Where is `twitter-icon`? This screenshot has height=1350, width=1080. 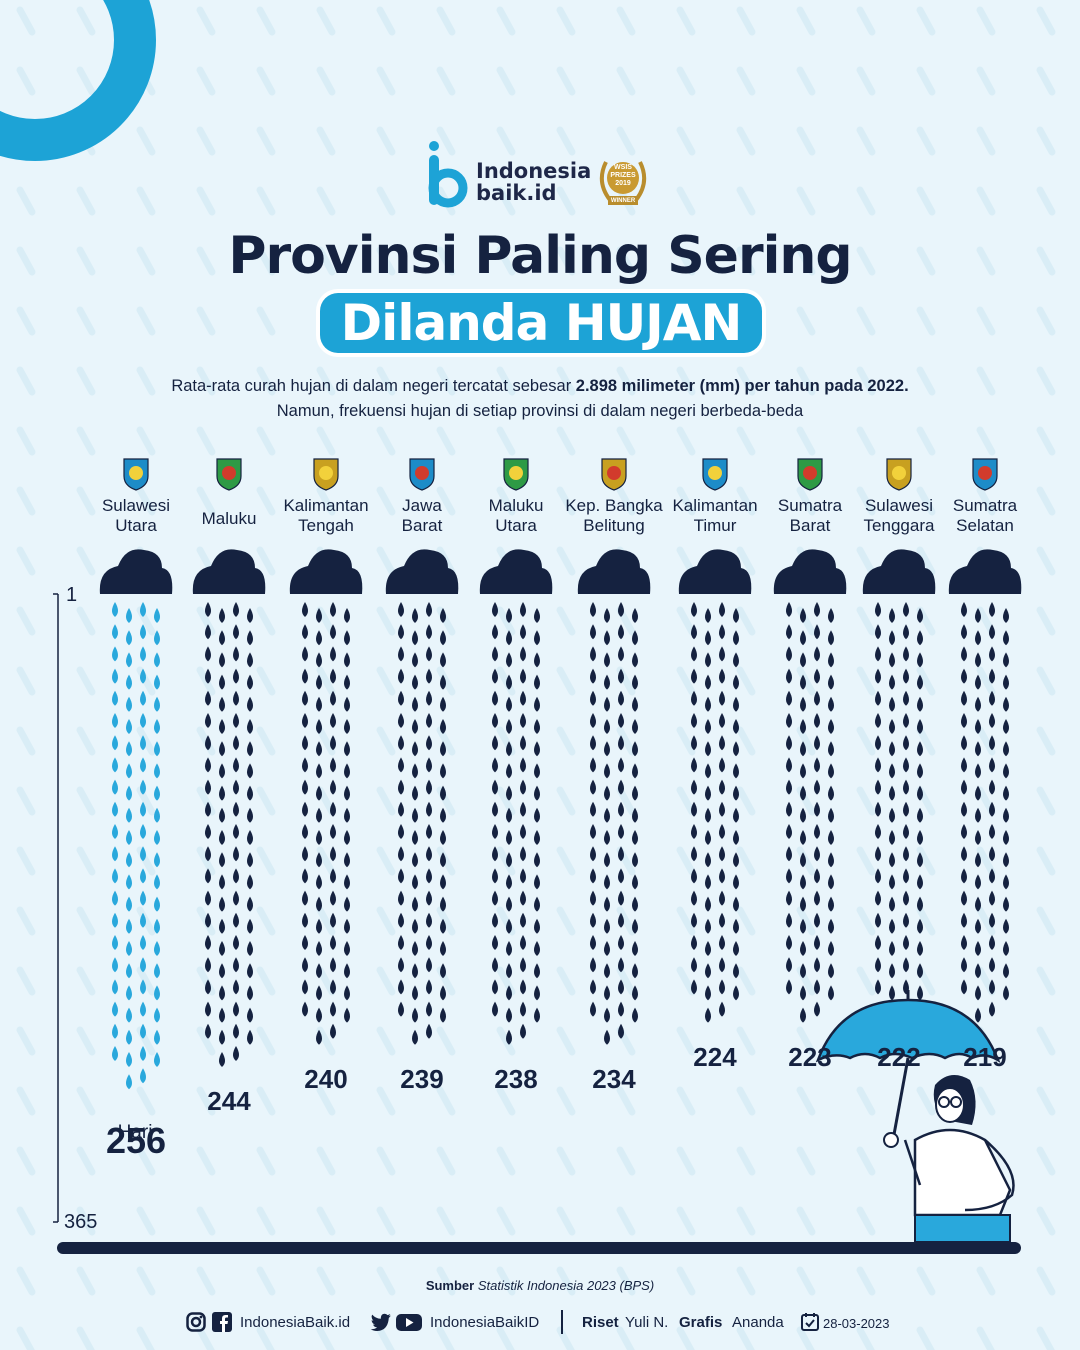
twitter-icon is located at coordinates (381, 1322).